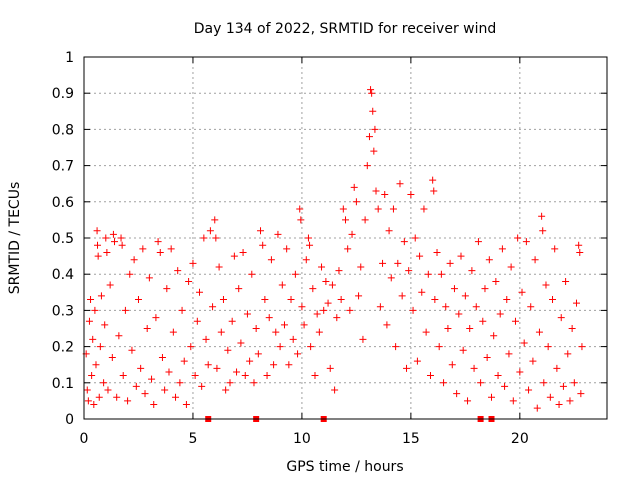 This screenshot has height=480, width=640. I want to click on y-tick-label: 0.9, so click(63, 94).